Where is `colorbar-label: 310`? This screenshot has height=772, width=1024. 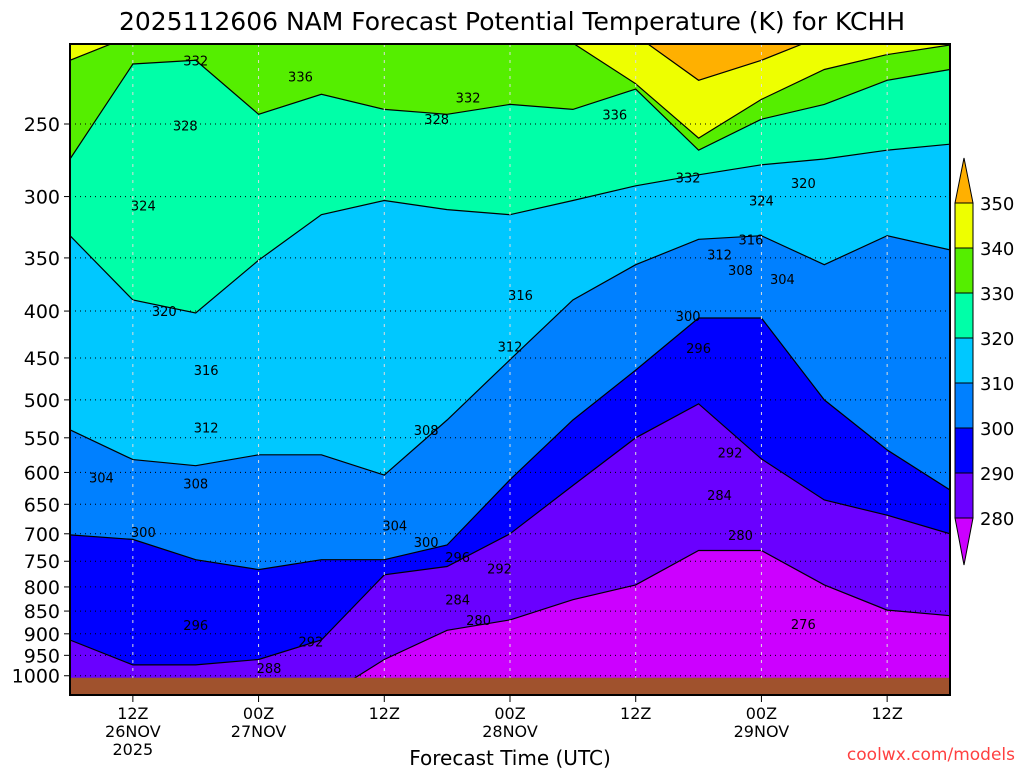
colorbar-label: 310 is located at coordinates (997, 384).